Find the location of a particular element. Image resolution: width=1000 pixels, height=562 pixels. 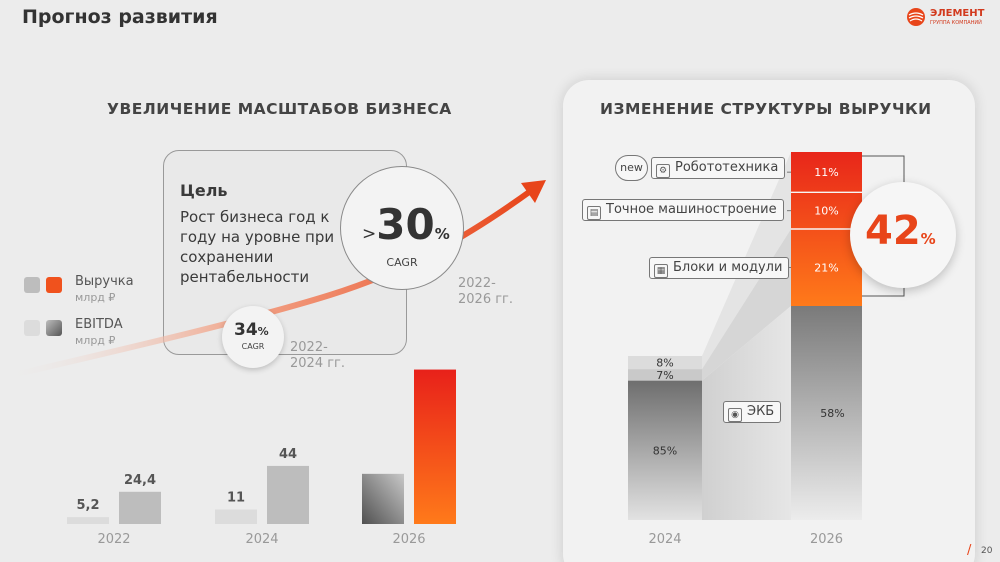

bar-2024-revenue is located at coordinates (288, 494).